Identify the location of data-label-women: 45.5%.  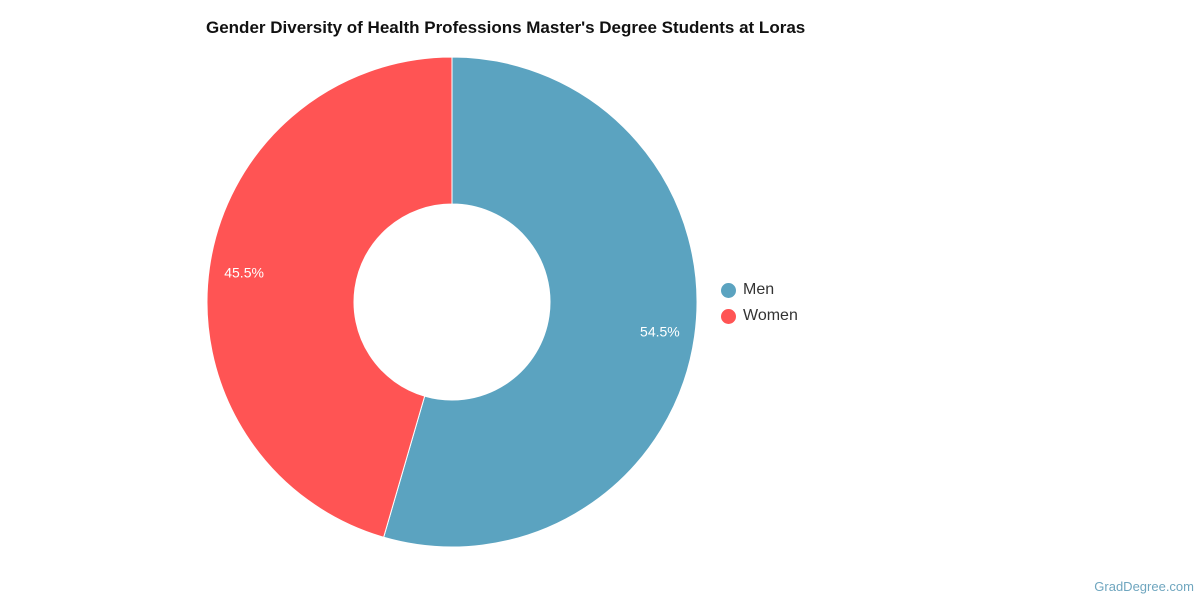
(244, 272).